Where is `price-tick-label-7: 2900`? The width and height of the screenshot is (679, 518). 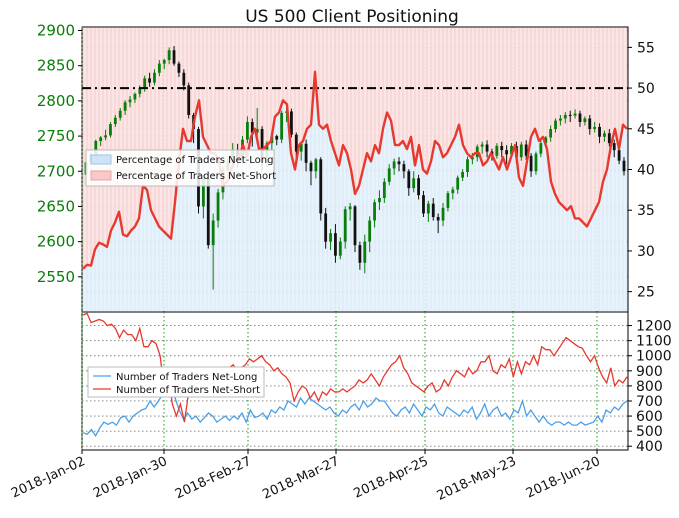 price-tick-label-7: 2900 is located at coordinates (56, 31).